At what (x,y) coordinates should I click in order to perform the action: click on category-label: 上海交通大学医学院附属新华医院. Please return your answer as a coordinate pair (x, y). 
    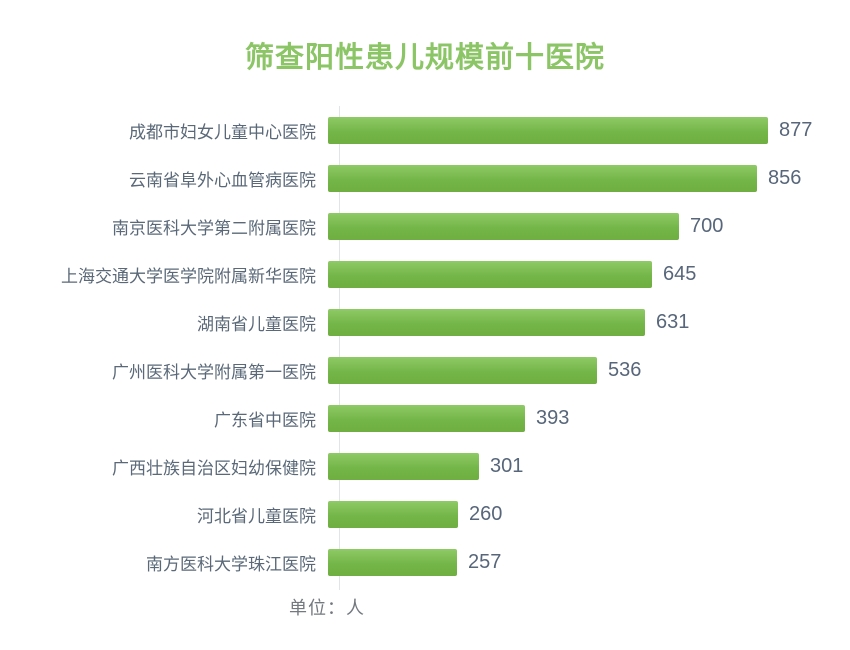
    Looking at the image, I should click on (188, 276).